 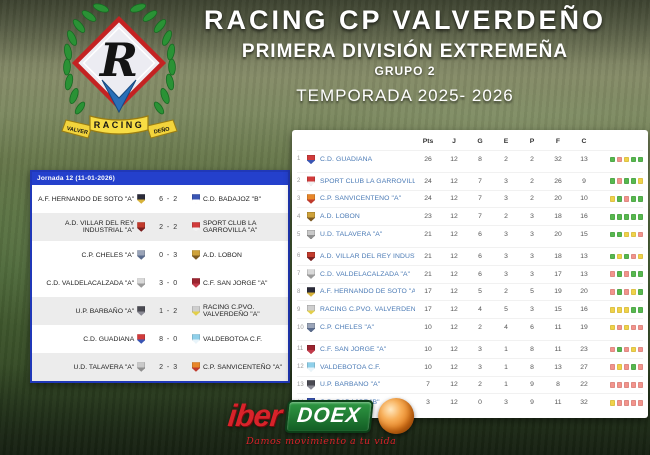 What do you see at coordinates (428, 403) in the screenshot?
I see `stat-pts: 3` at bounding box center [428, 403].